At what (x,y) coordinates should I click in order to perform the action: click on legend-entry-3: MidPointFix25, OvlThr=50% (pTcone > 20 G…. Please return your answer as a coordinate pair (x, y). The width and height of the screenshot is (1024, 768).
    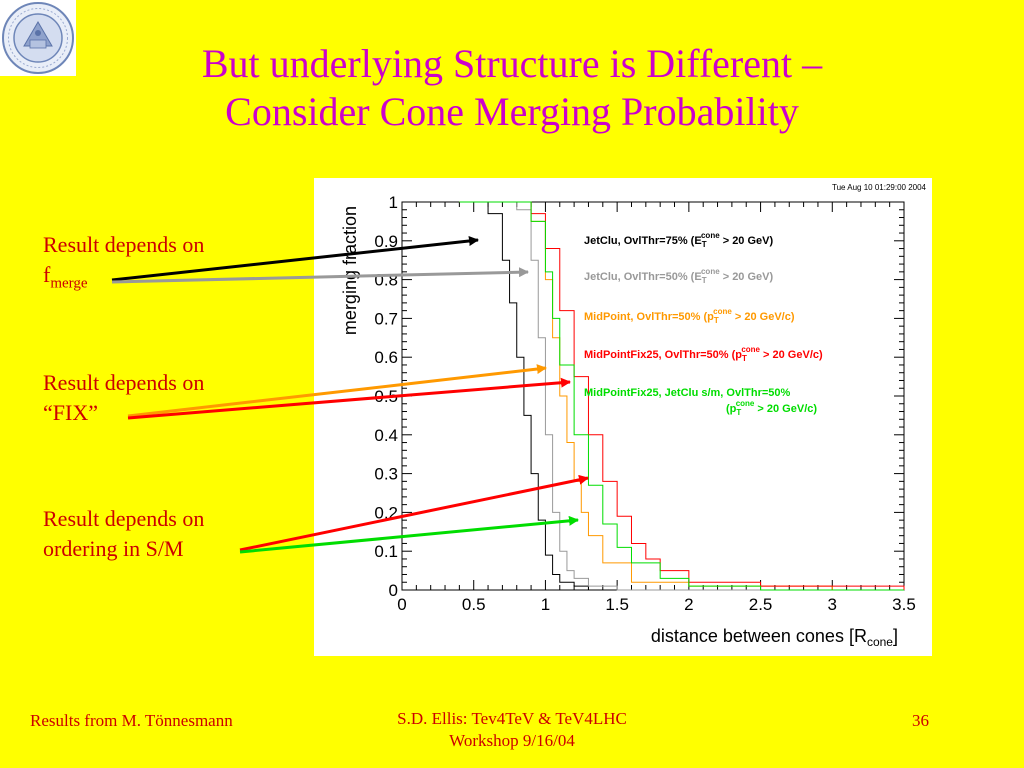
    Looking at the image, I should click on (703, 354).